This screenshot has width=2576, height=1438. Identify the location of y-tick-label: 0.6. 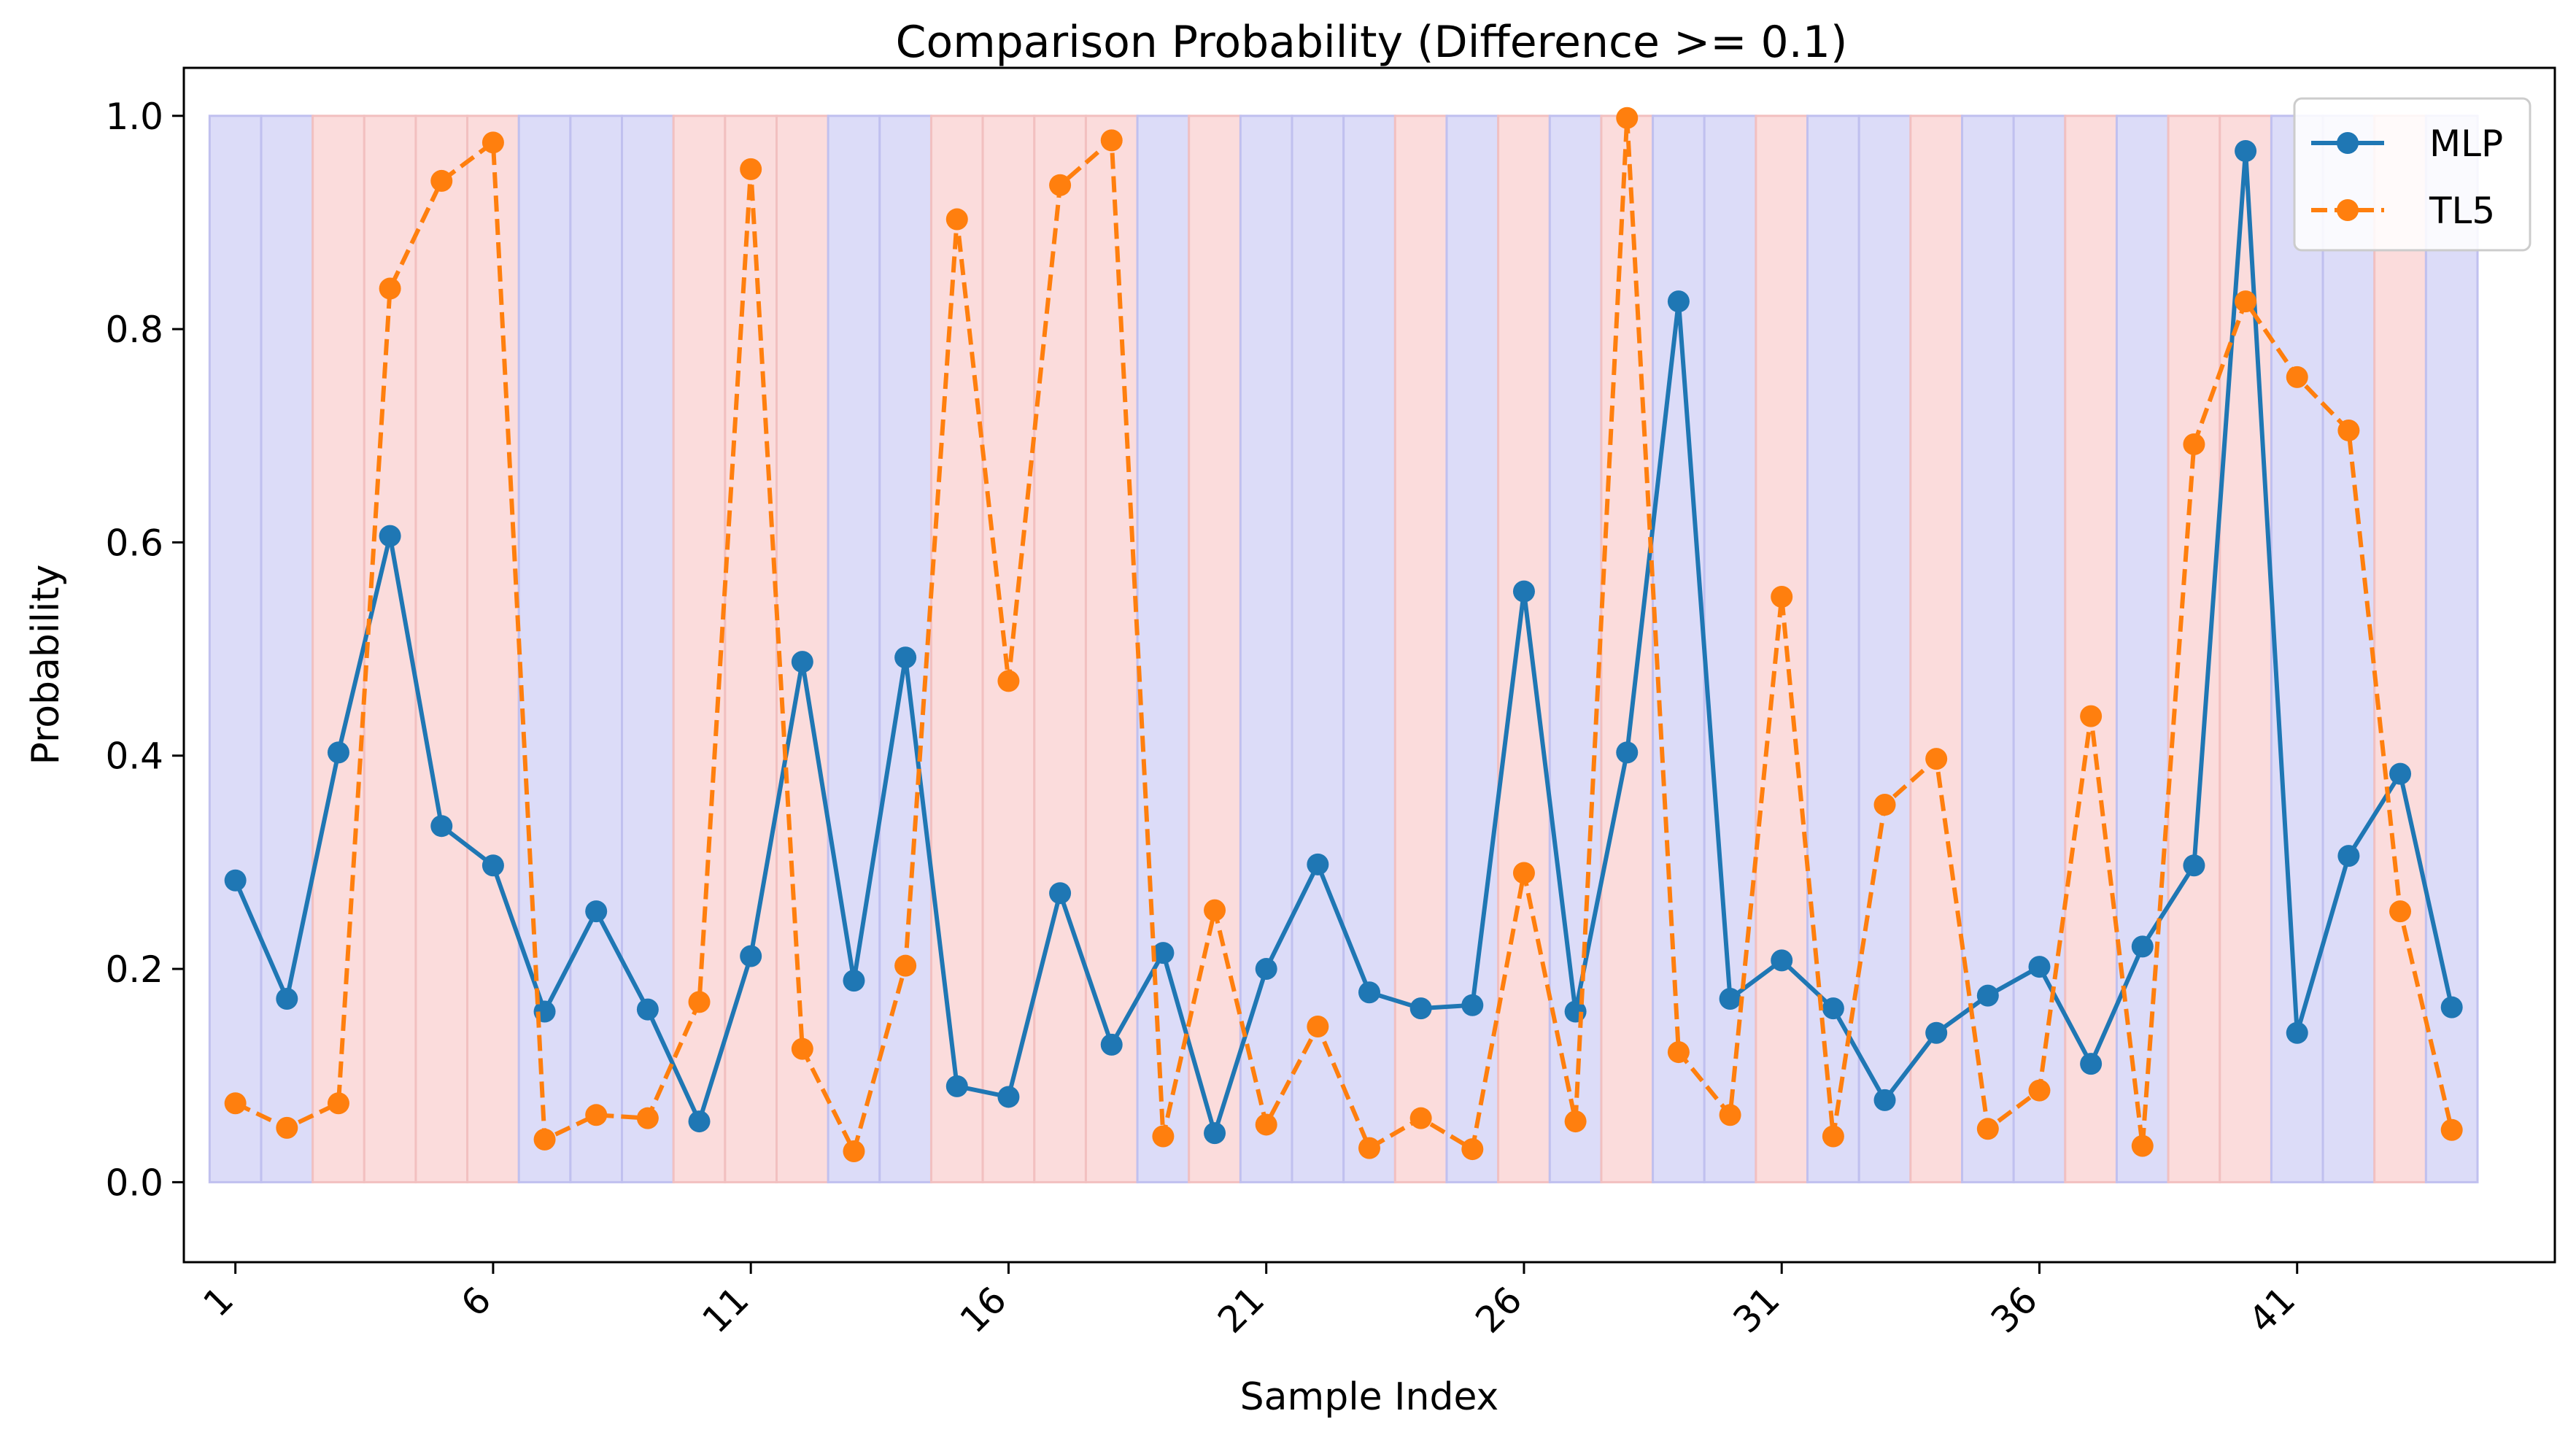
(134, 543).